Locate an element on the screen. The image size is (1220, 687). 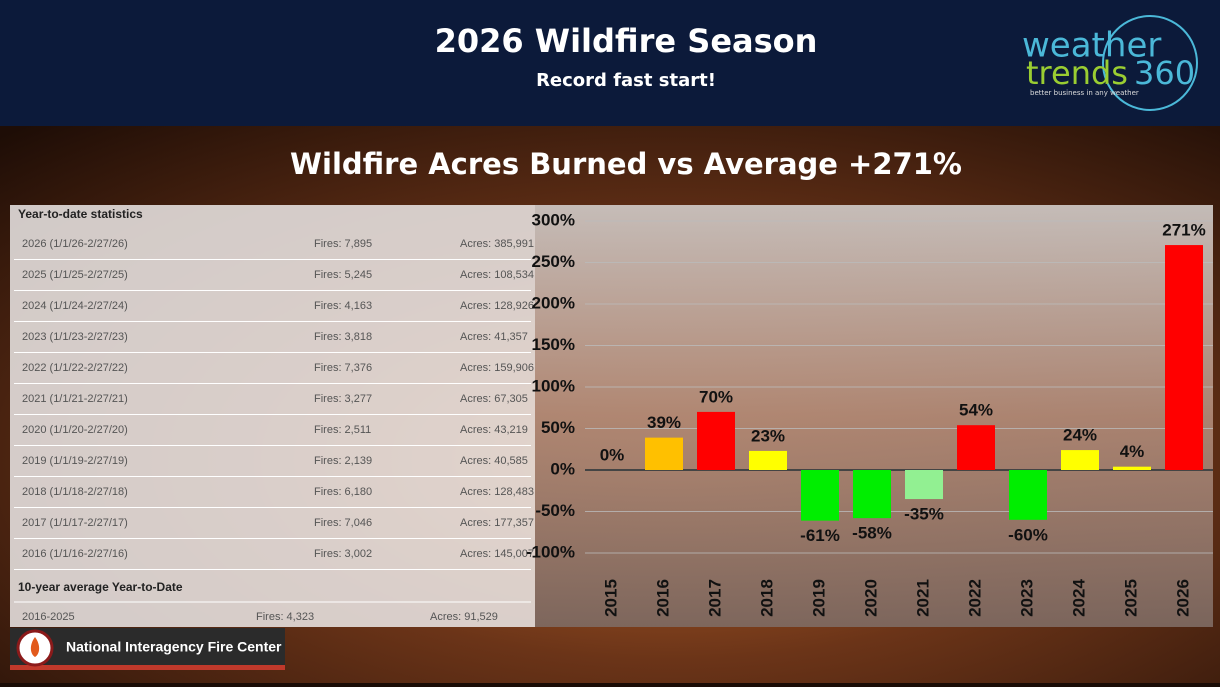
y-tick-label: 150% is located at coordinates (553, 344).